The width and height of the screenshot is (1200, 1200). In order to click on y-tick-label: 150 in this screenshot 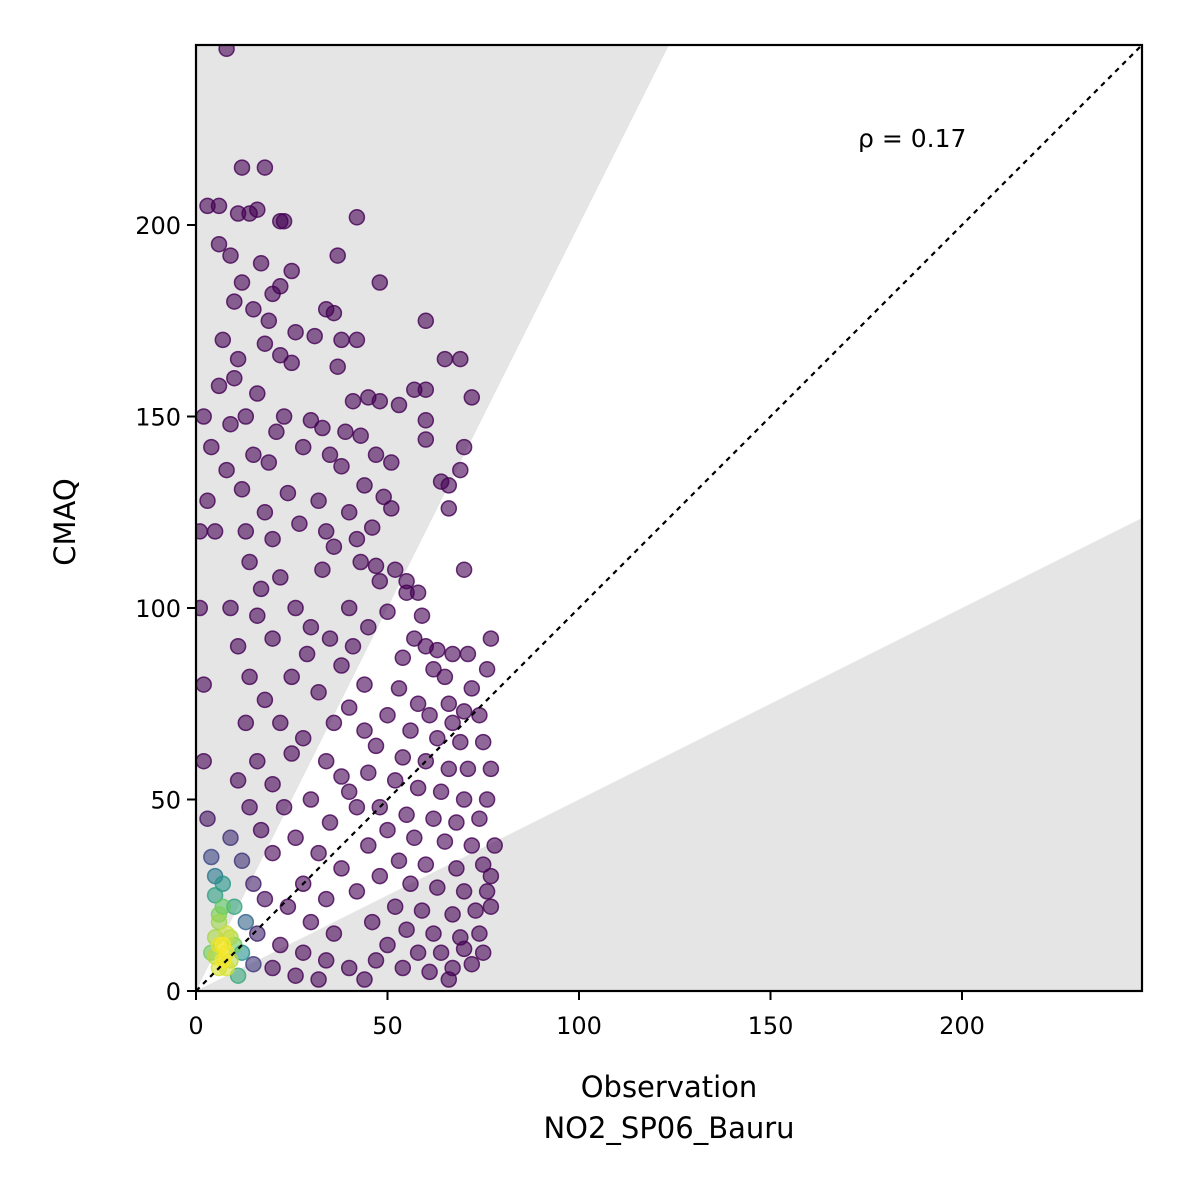, I will do `click(158, 418)`.